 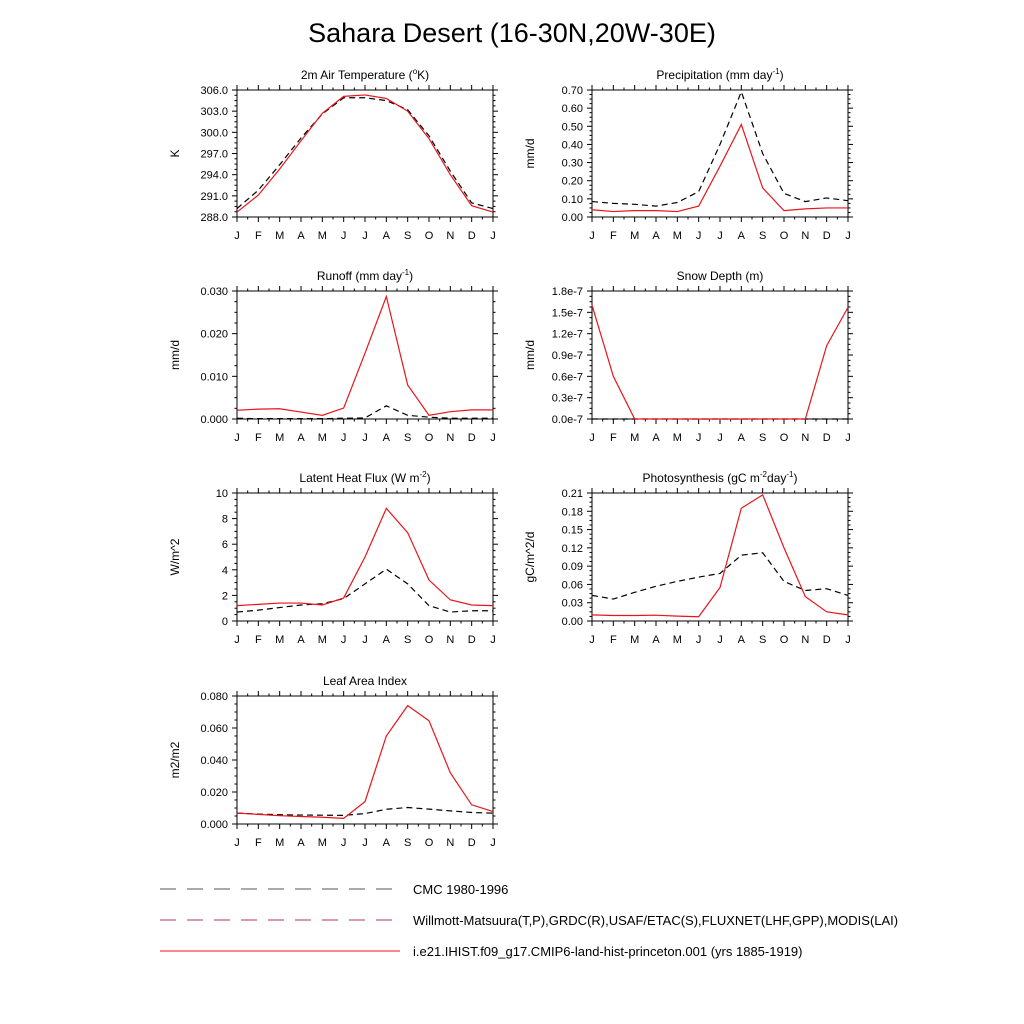 What do you see at coordinates (225, 571) in the screenshot?
I see `y-tick-label: 4` at bounding box center [225, 571].